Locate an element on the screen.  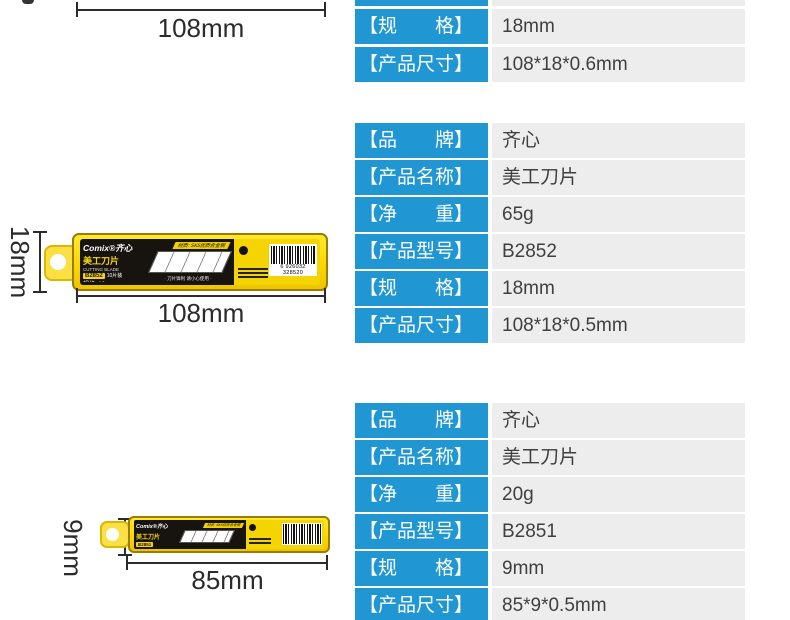
dimension-label-bottom-height: 9mm is located at coordinates (73, 548).